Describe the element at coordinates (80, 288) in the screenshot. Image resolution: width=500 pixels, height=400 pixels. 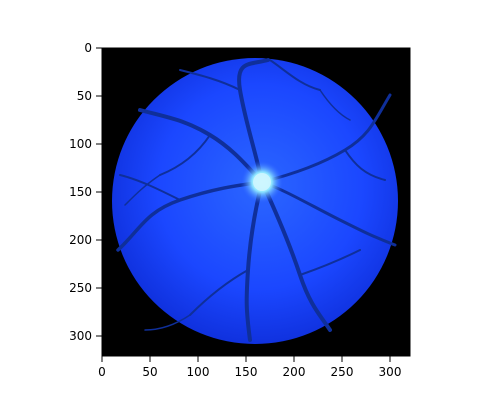
I see `y-tick-label: 250` at that location.